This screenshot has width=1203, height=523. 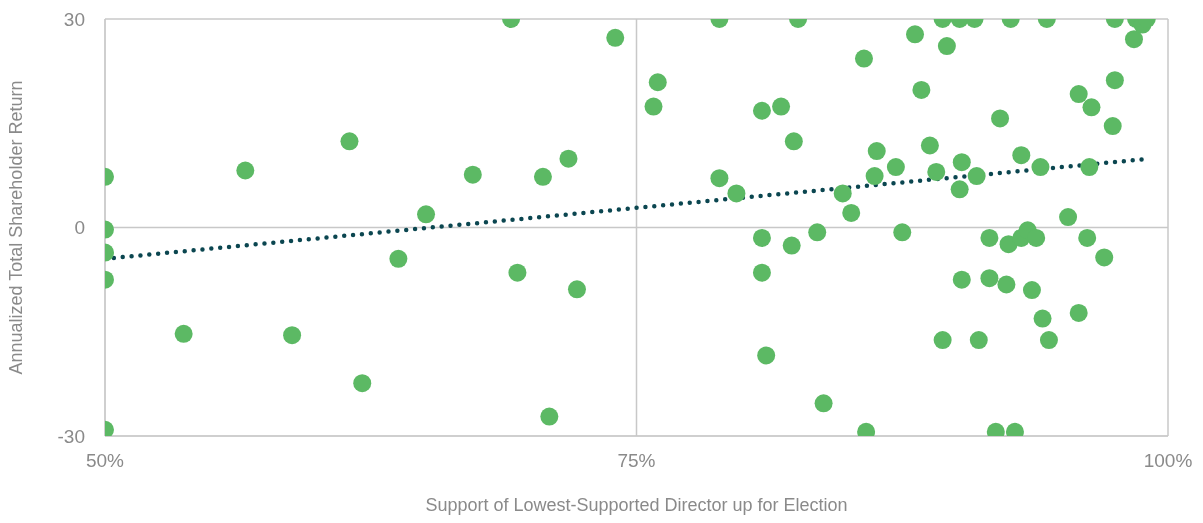 What do you see at coordinates (79, 228) in the screenshot?
I see `y-tick-label: 0` at bounding box center [79, 228].